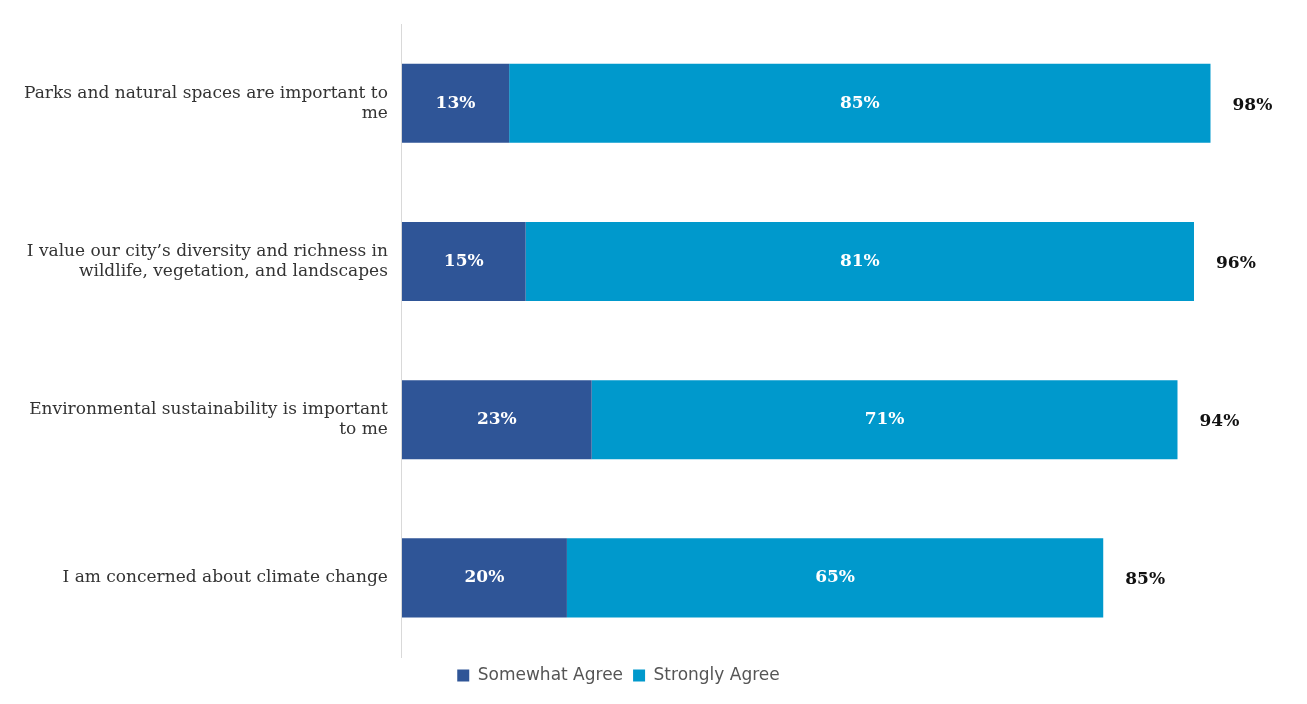 The width and height of the screenshot is (1307, 704). What do you see at coordinates (1219, 420) in the screenshot?
I see `total-label: 94%` at bounding box center [1219, 420].